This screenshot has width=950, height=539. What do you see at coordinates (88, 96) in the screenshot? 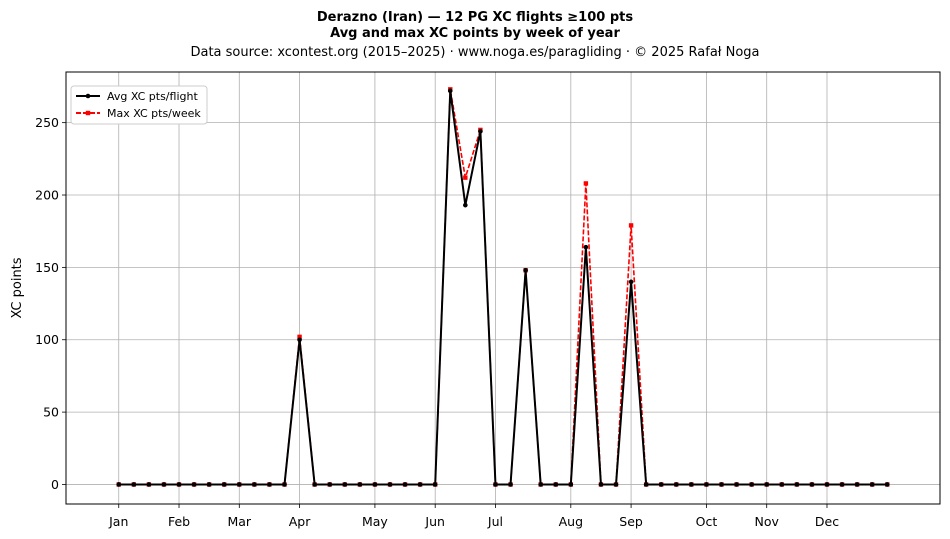
I see `legend-marker-avg` at bounding box center [88, 96].